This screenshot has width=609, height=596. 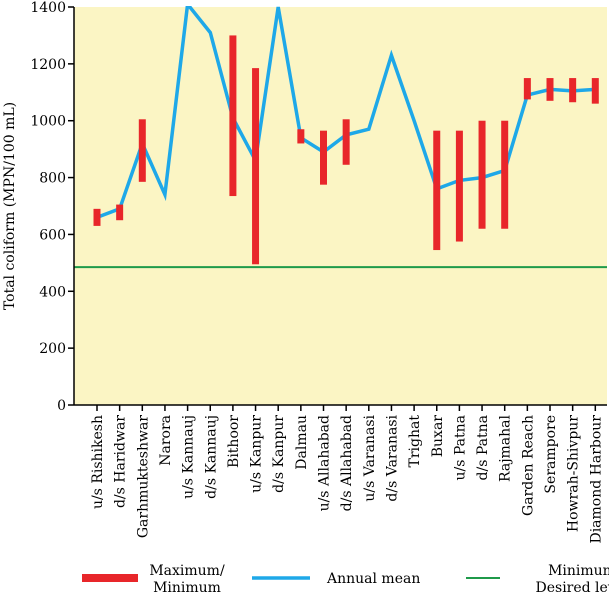 I want to click on x-tick-label: Rajmahal, so click(x=506, y=448).